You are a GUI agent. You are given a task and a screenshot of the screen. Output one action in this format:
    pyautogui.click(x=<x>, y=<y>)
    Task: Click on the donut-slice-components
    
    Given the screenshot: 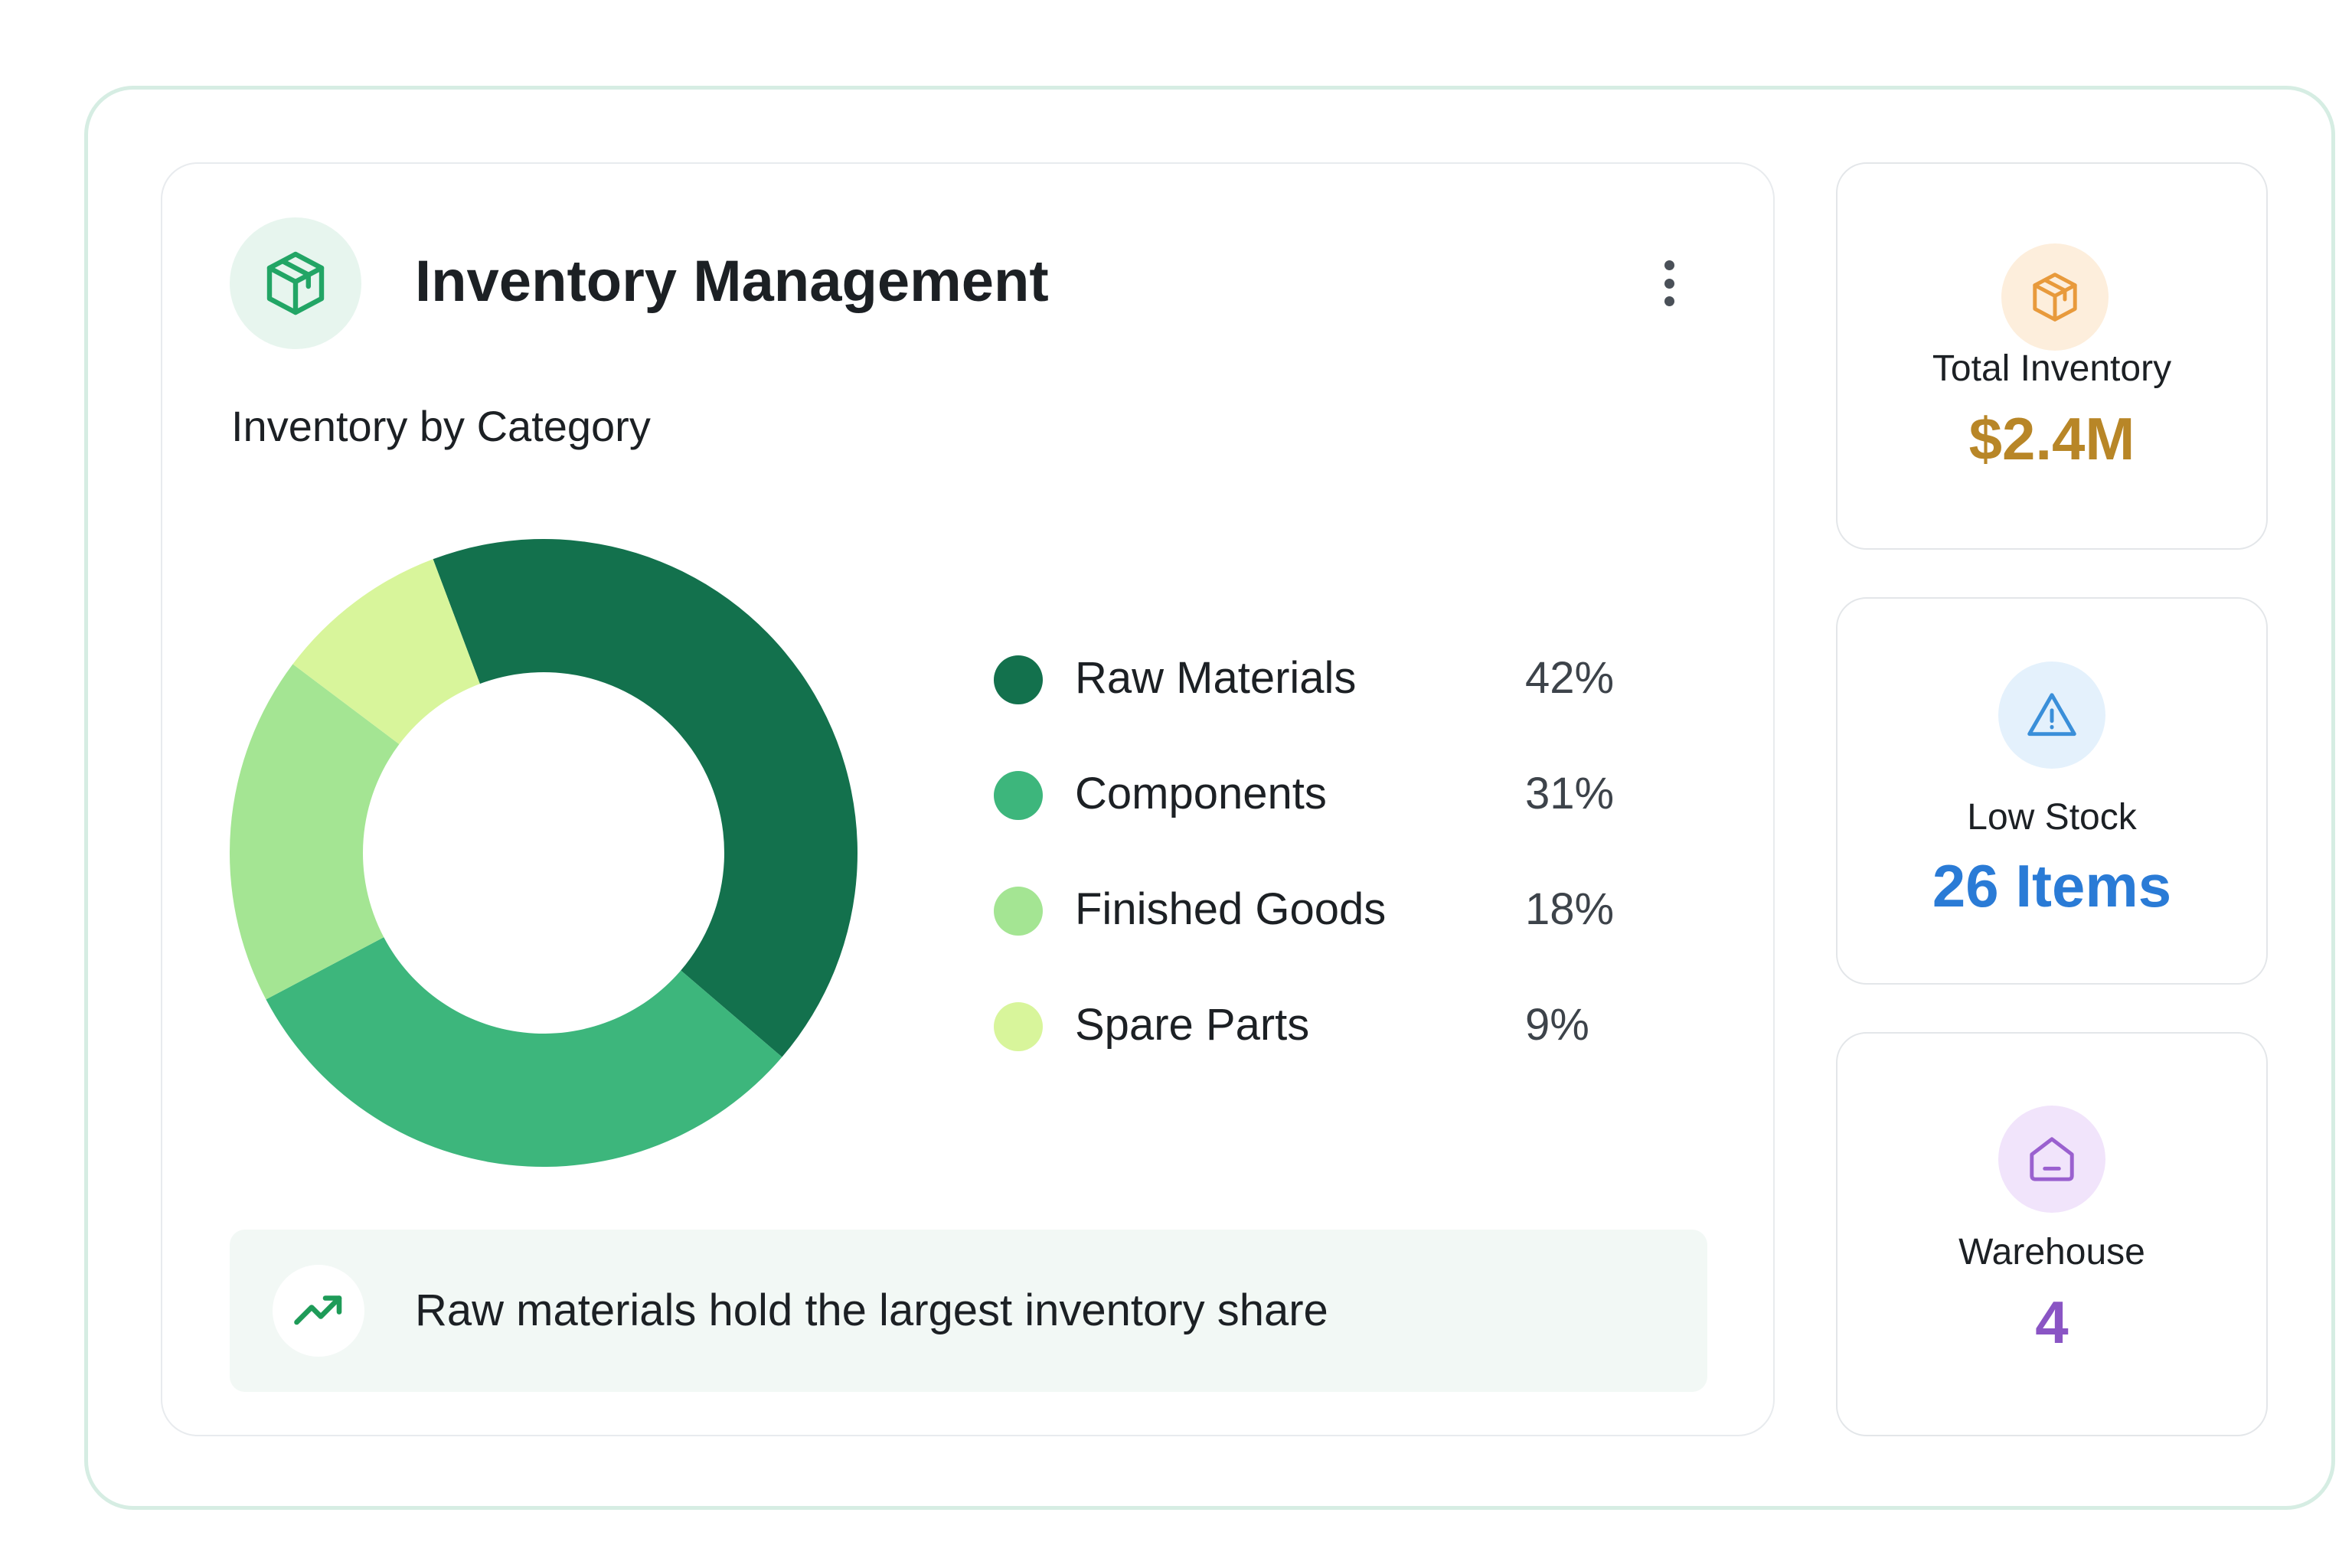 What is the action you would take?
    pyautogui.click(x=524, y=1052)
    